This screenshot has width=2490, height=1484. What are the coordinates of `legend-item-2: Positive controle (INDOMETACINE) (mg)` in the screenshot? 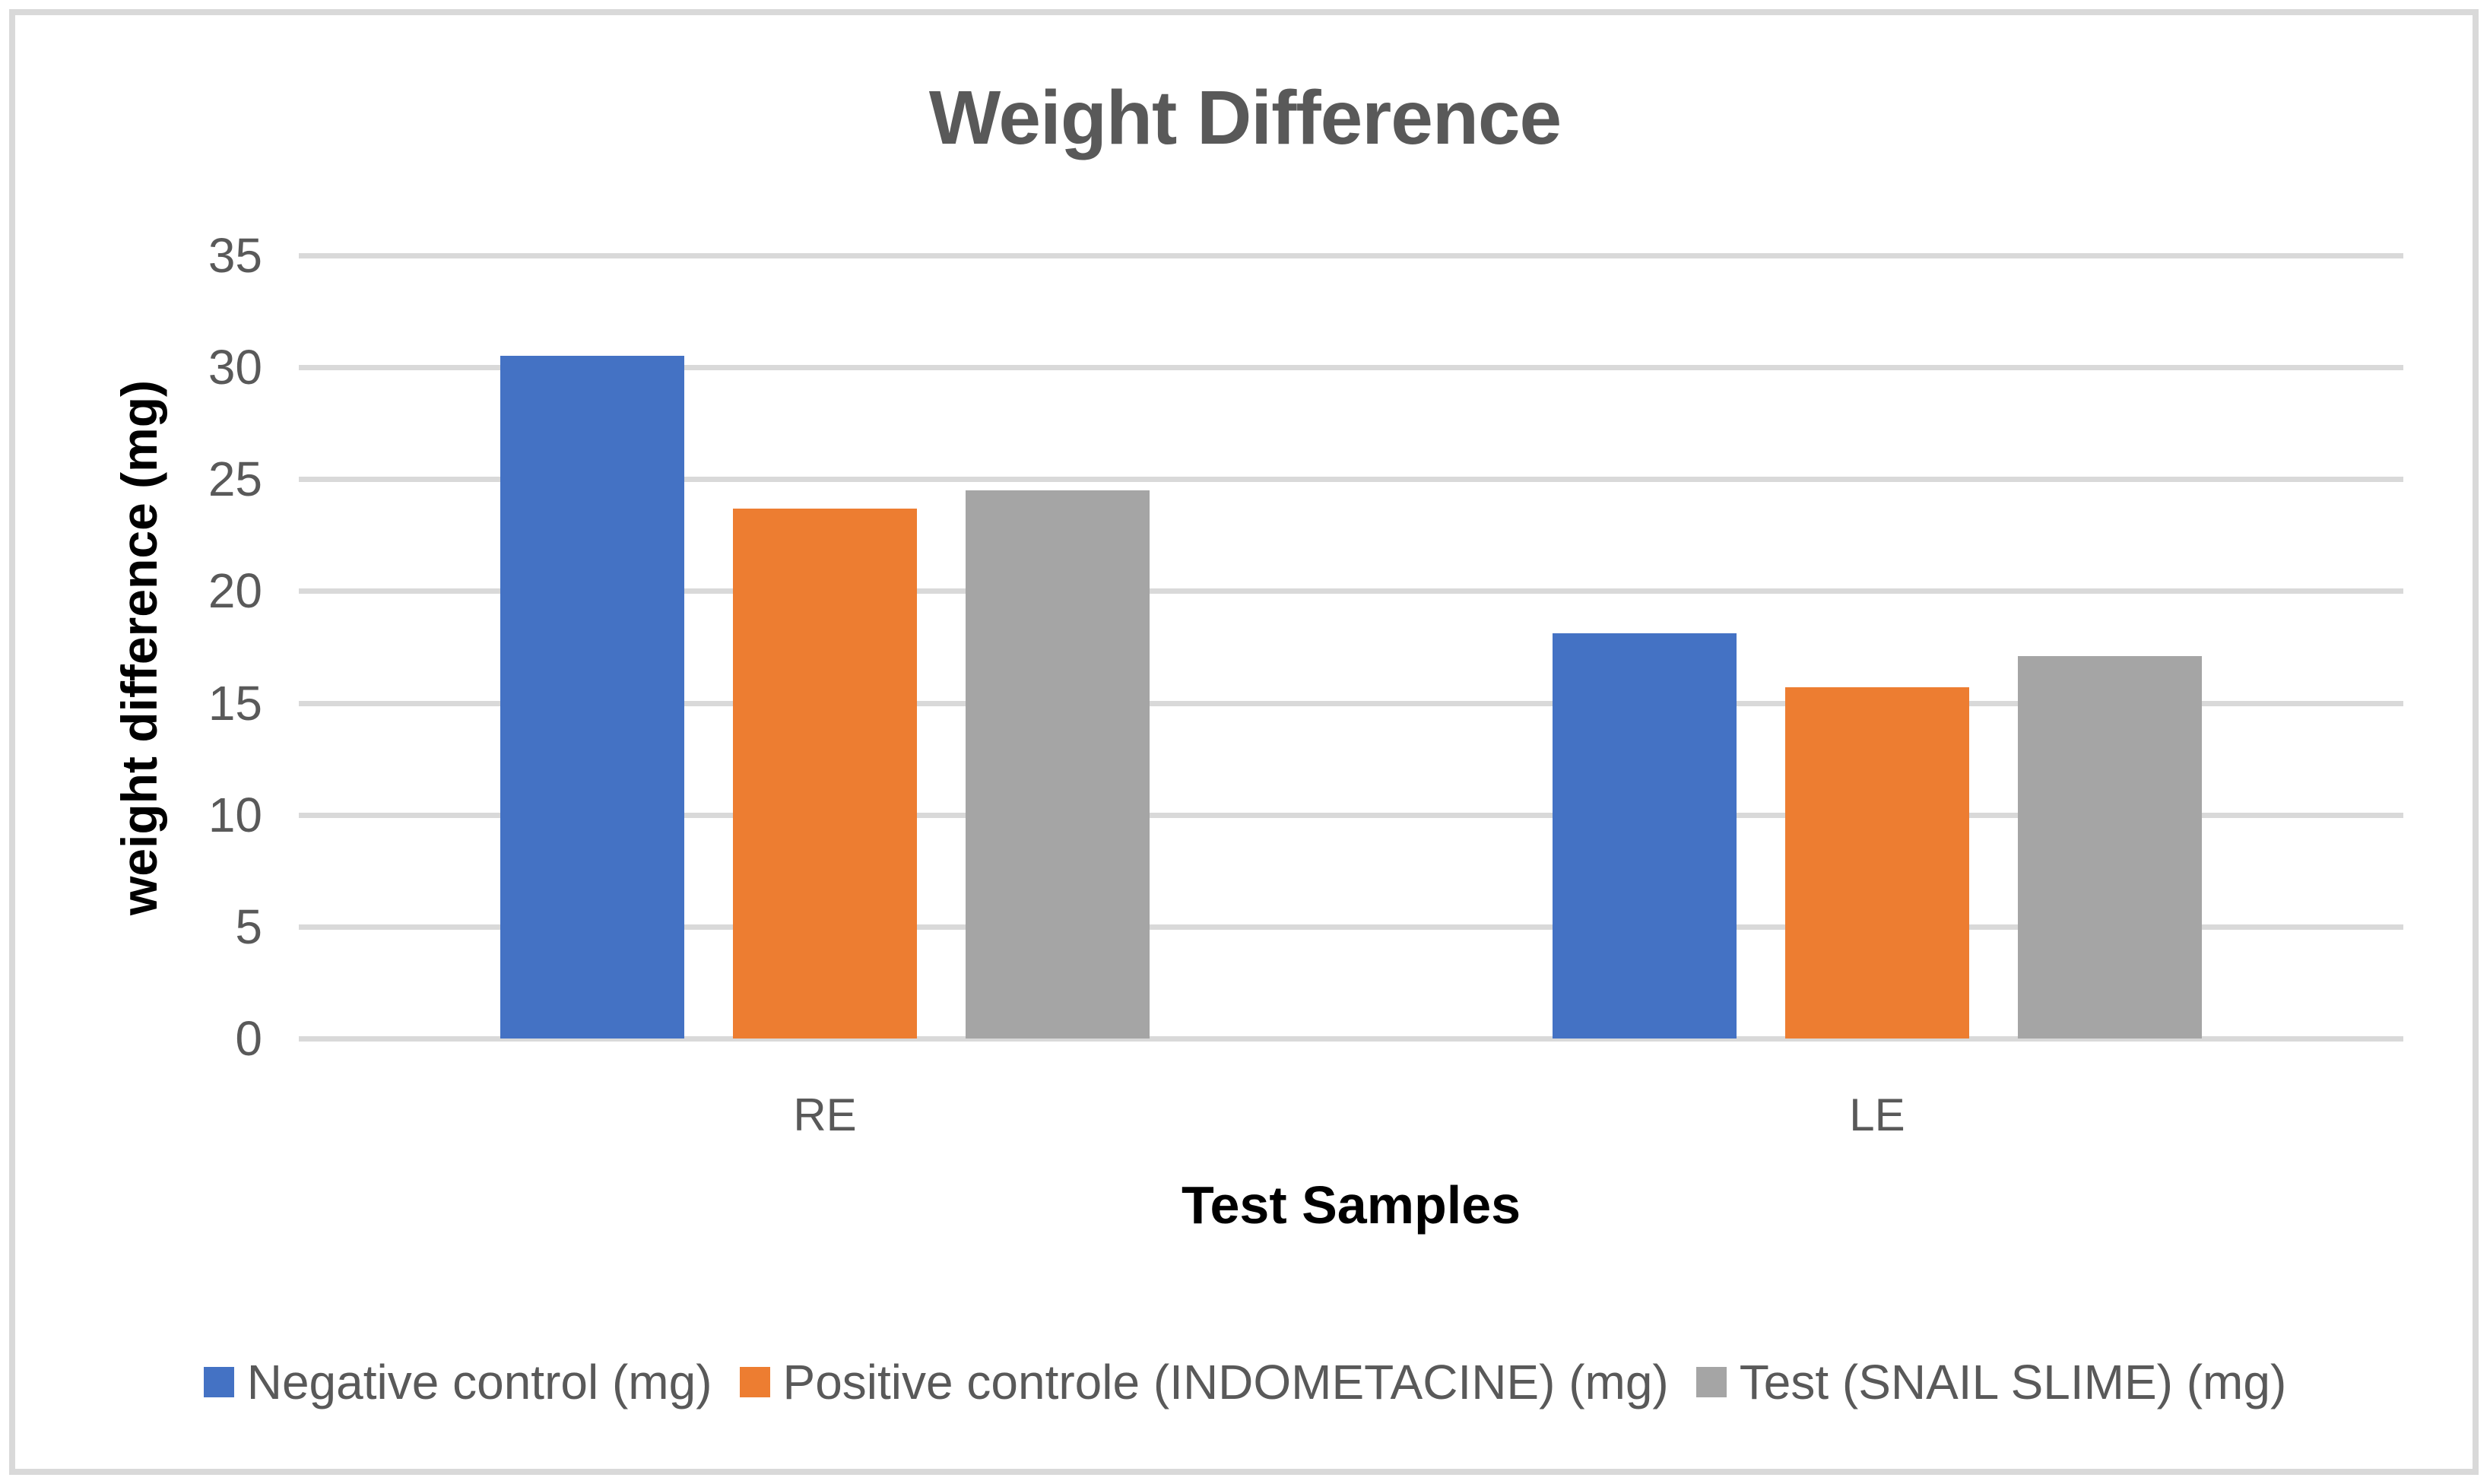 It's located at (1204, 1382).